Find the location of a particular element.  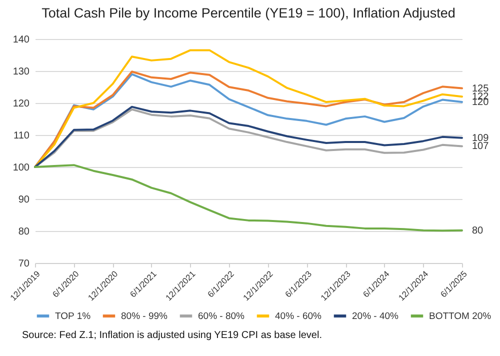

legend-label: BOTTOM 20% is located at coordinates (460, 316).